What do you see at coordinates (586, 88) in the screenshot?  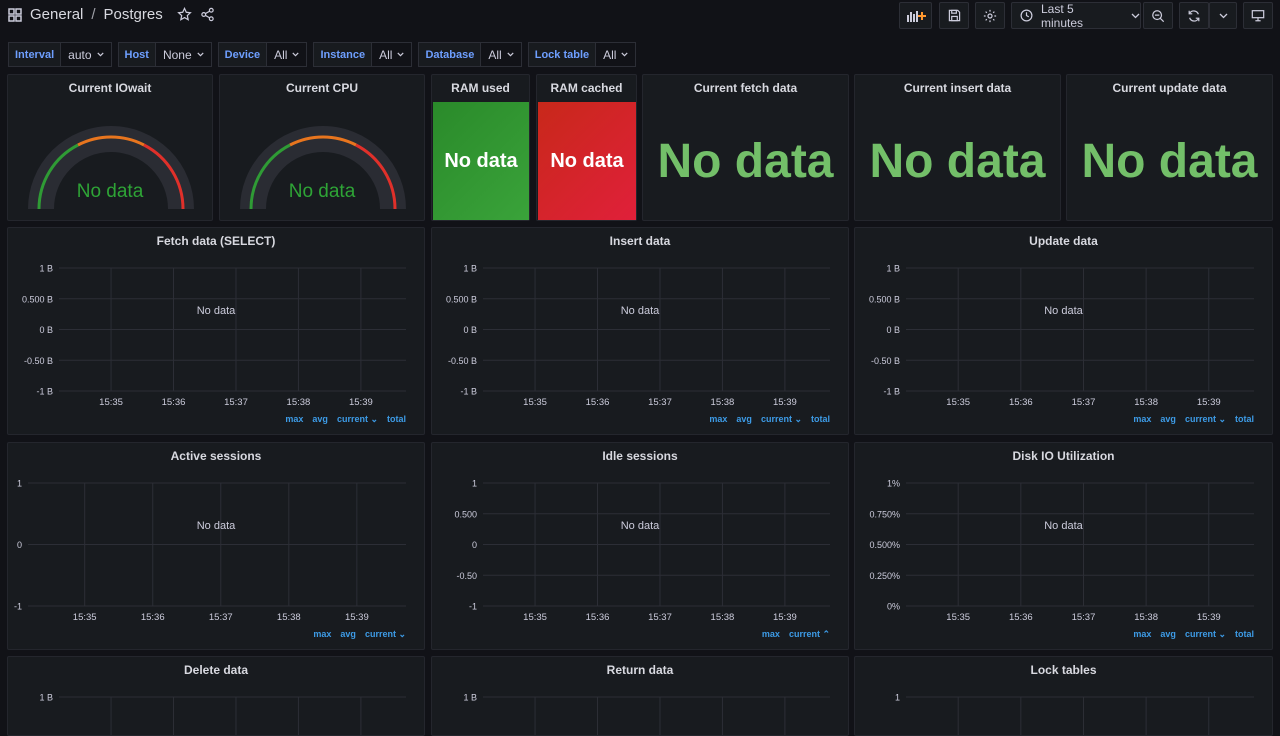 I see `panel-title: RAM cached` at bounding box center [586, 88].